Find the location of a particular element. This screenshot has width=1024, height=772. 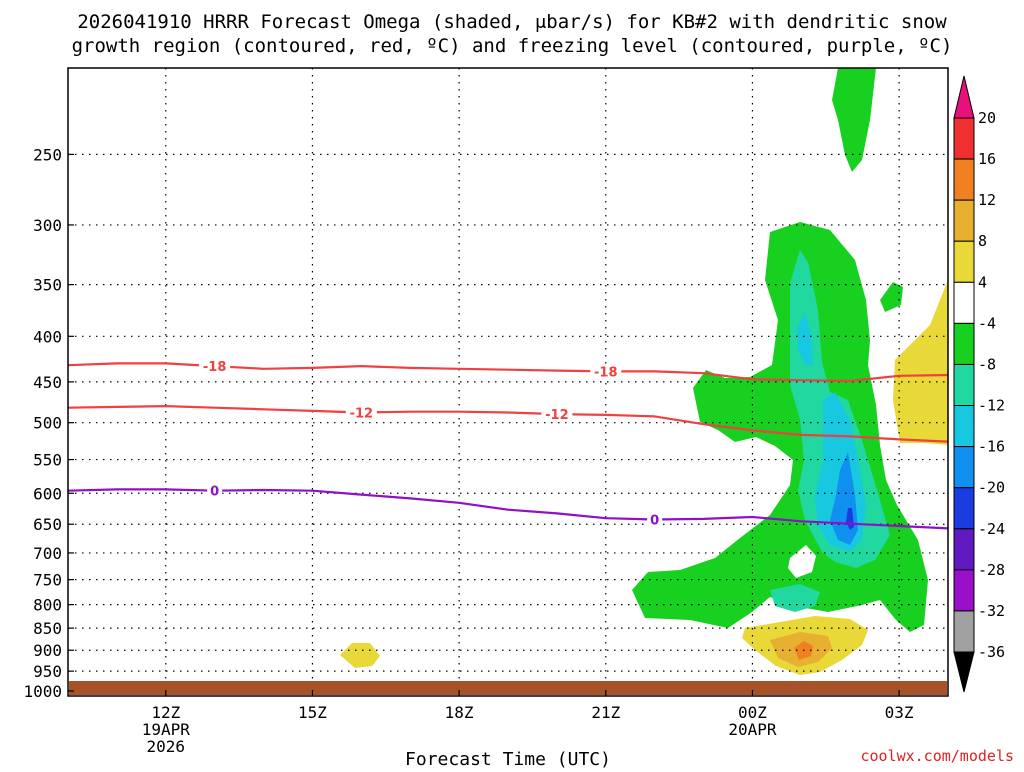

x-tick-time: 15Z is located at coordinates (312, 712).